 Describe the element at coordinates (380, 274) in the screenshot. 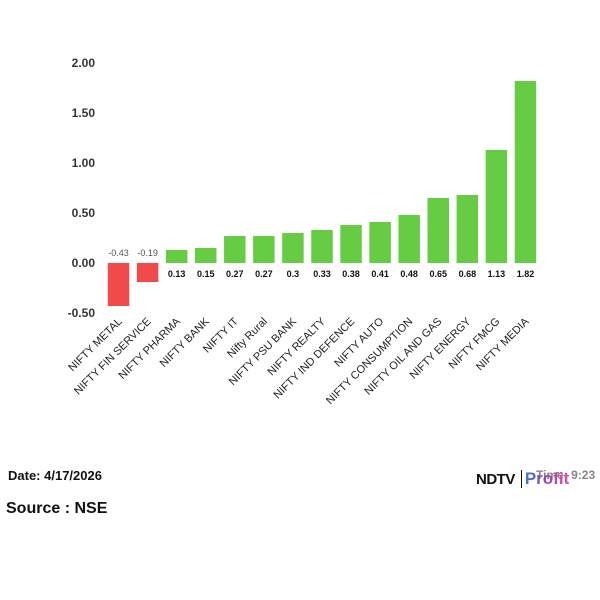

I see `data-label: 0.41` at that location.